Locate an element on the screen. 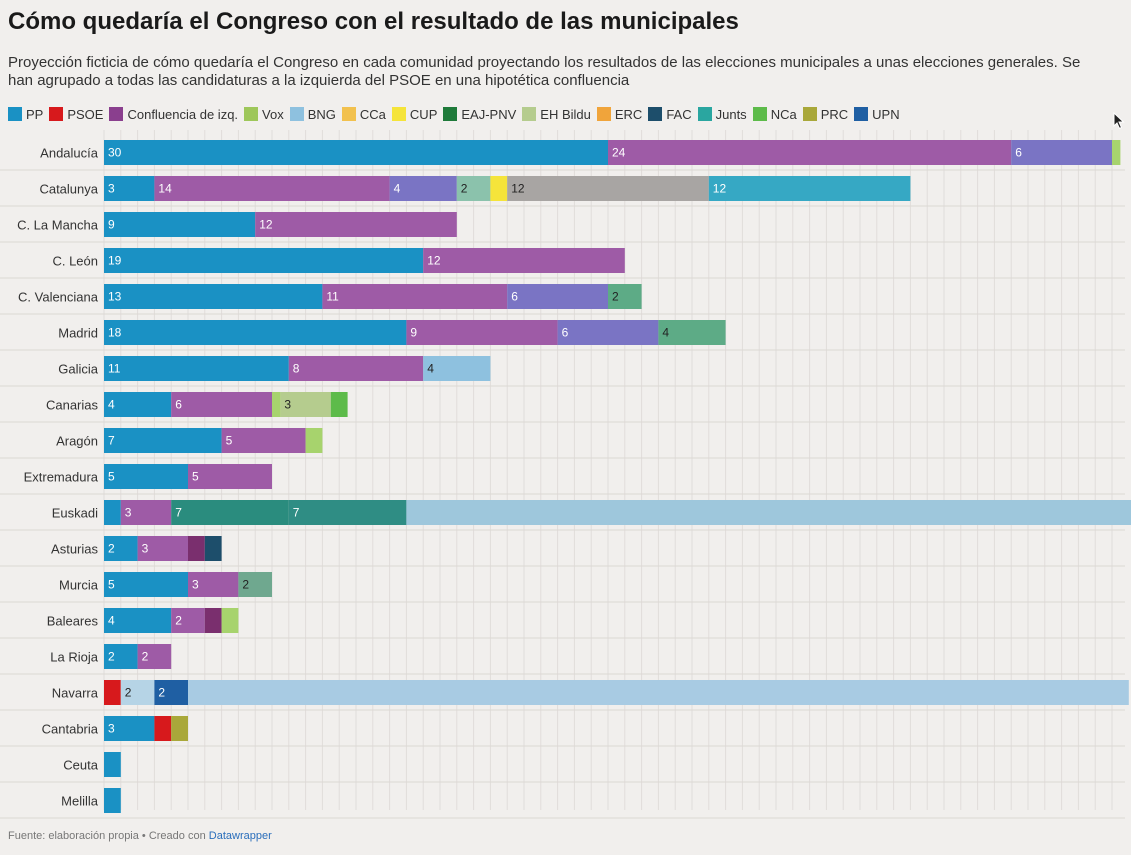 The width and height of the screenshot is (1131, 855). legend-item: NCa is located at coordinates (774, 114).